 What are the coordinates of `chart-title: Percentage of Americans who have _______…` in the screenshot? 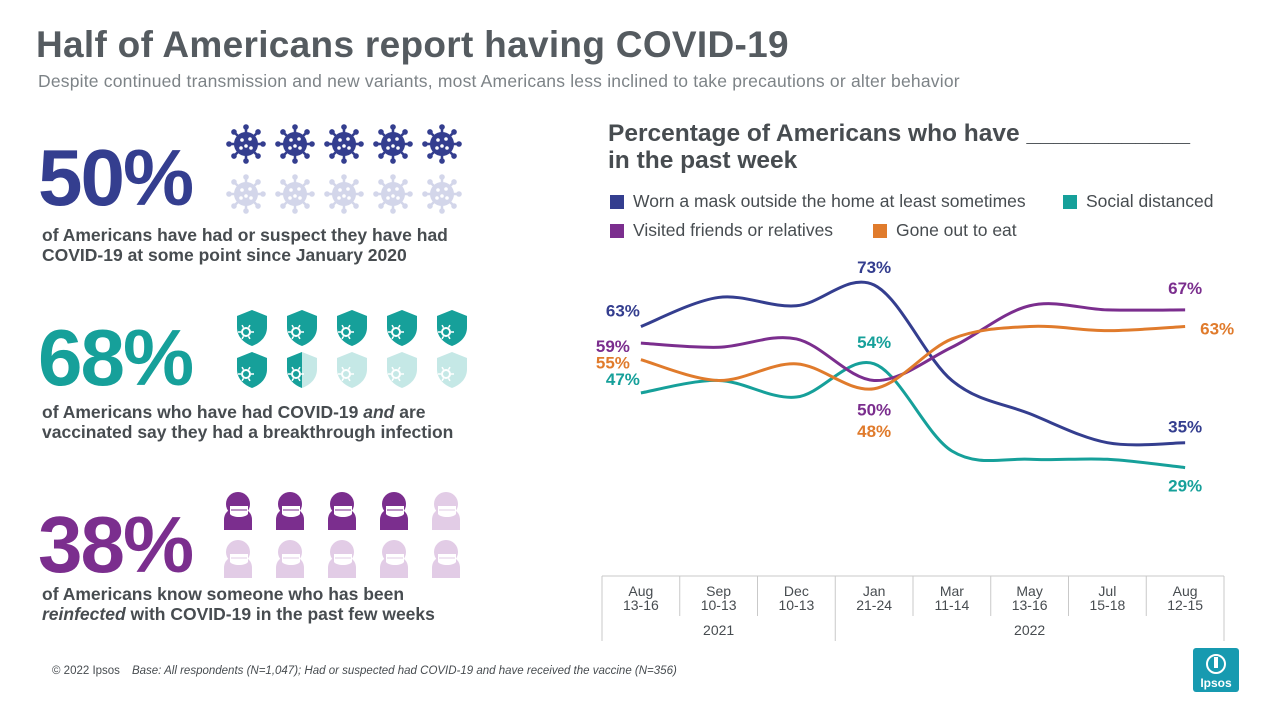 It's located at (899, 147).